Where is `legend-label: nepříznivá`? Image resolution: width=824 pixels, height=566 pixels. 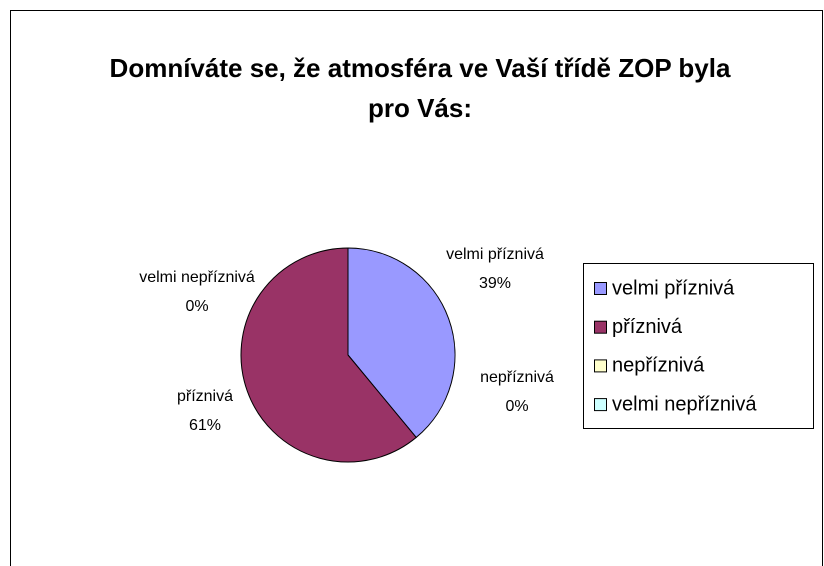 legend-label: nepříznivá is located at coordinates (658, 366).